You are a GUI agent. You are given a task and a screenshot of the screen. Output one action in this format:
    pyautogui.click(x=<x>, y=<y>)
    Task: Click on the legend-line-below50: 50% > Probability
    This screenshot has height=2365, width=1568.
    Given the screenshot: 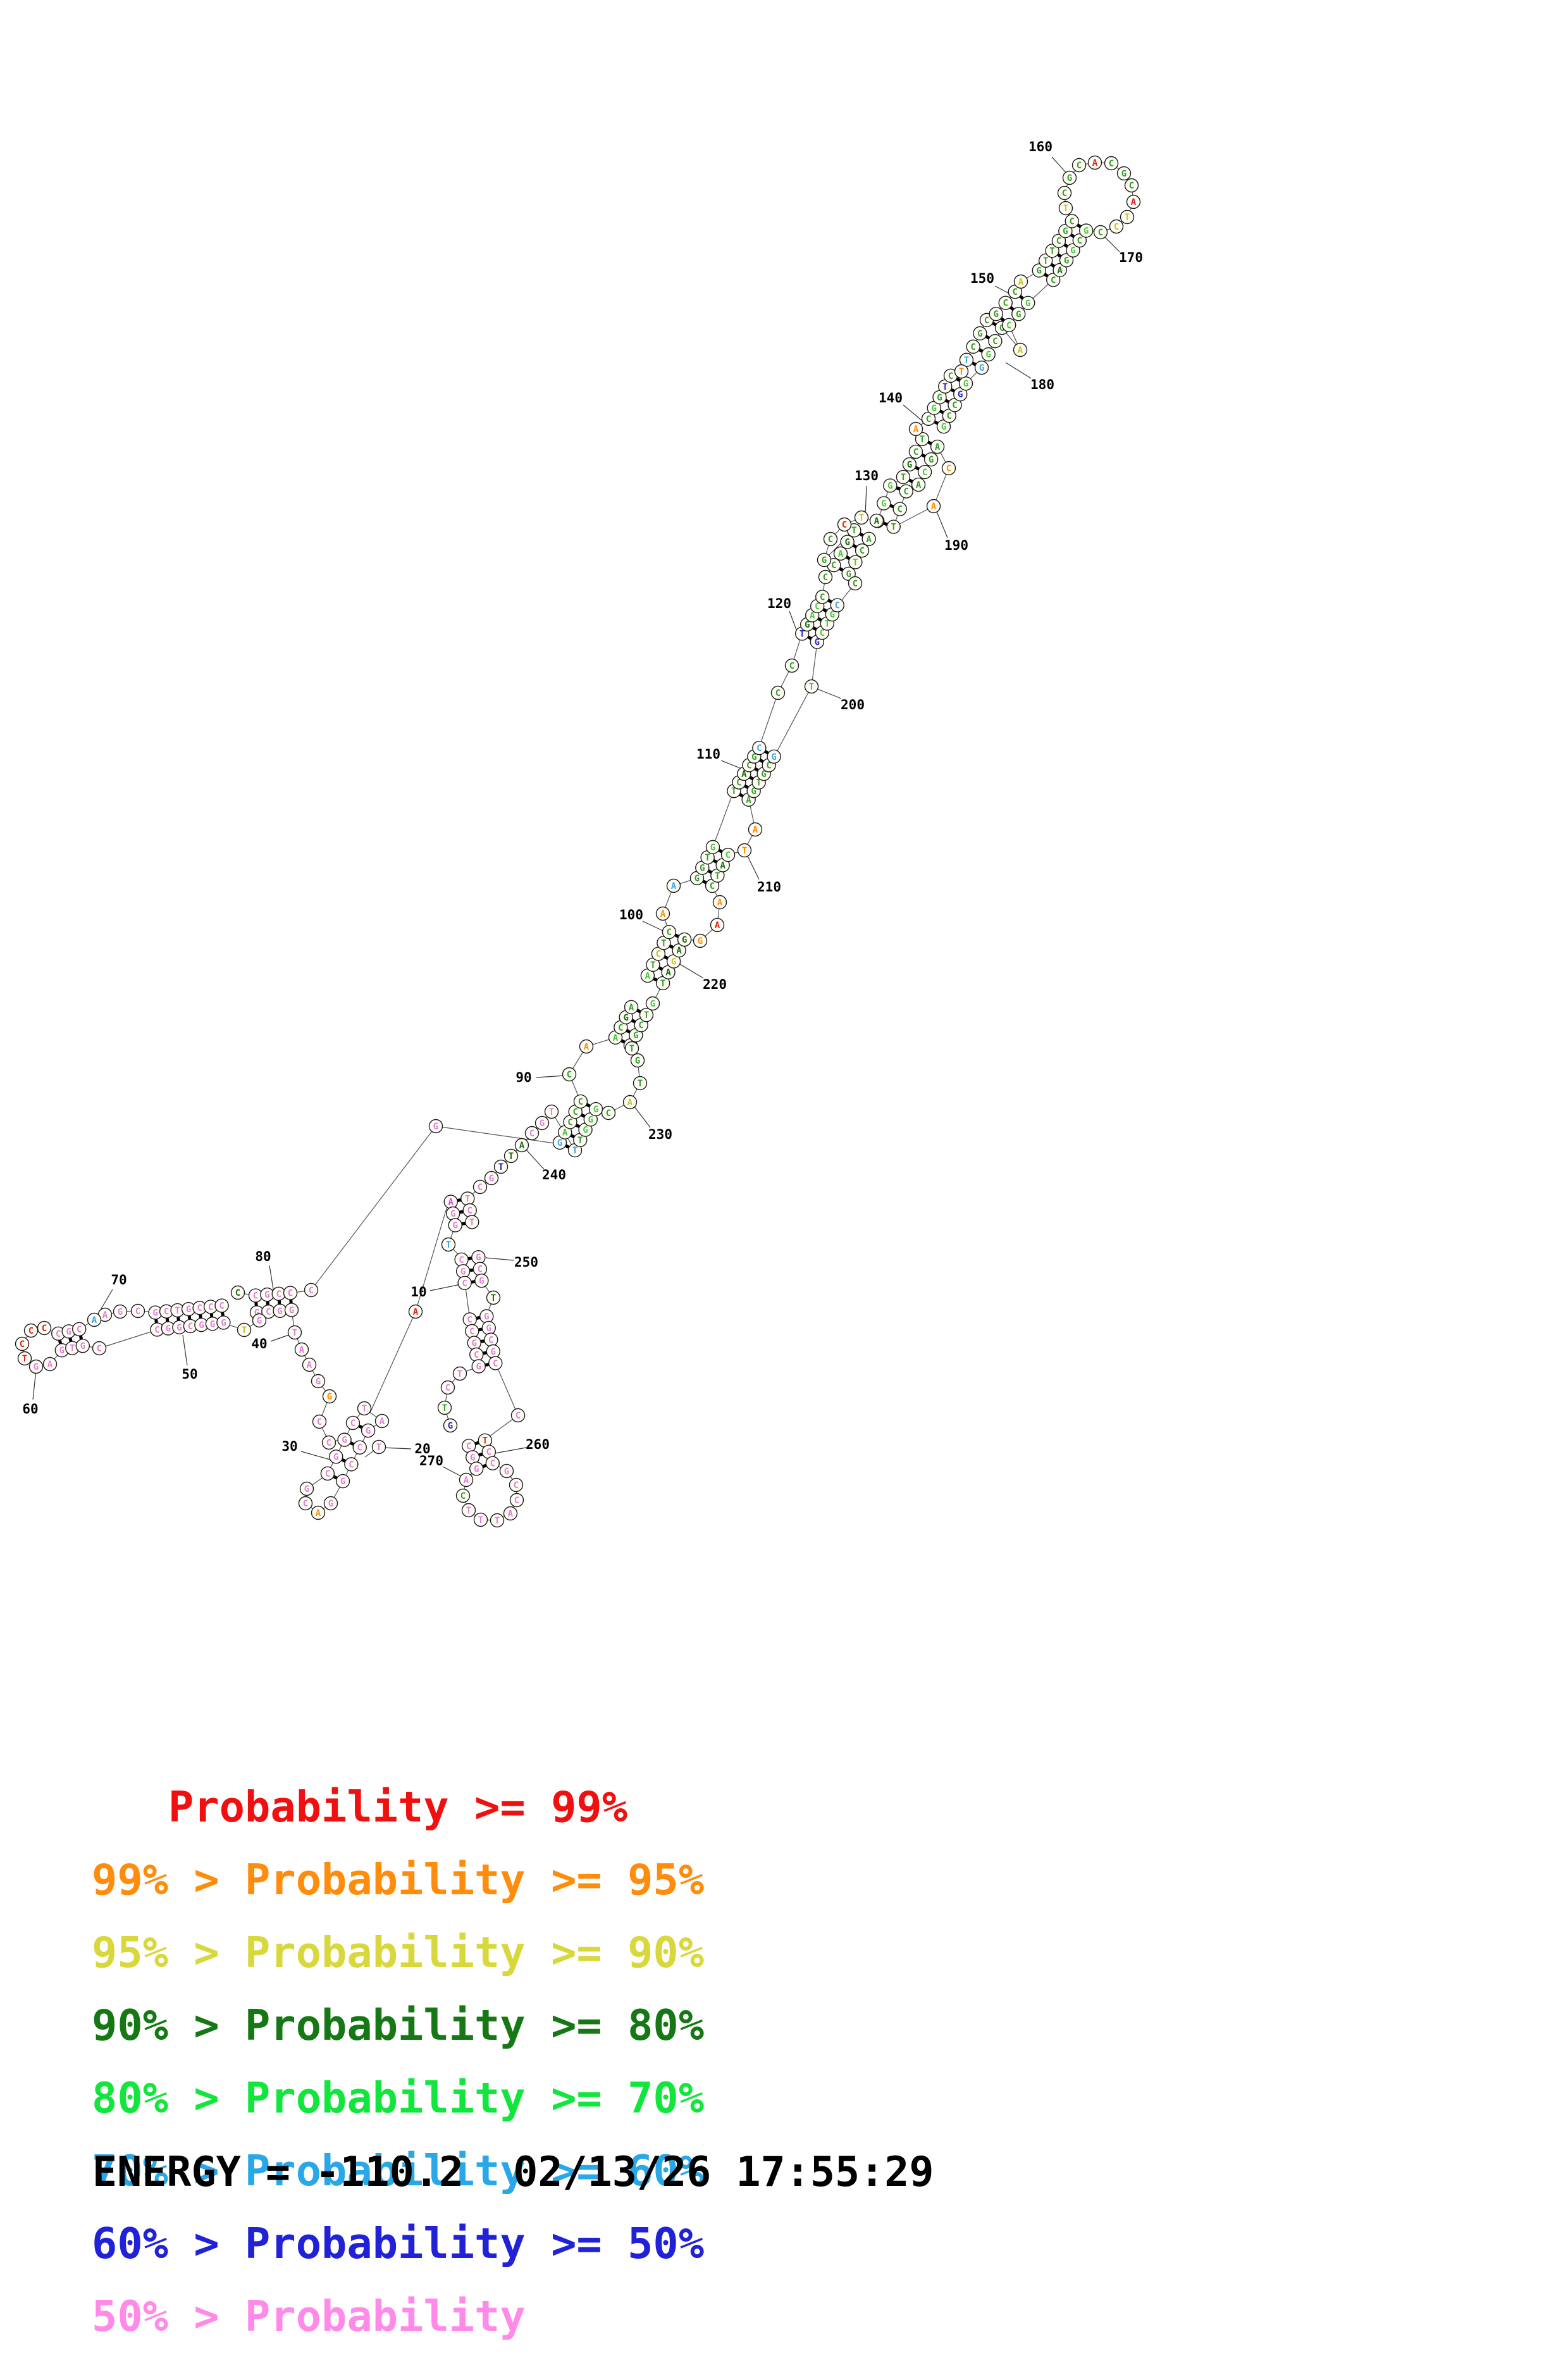 What is the action you would take?
    pyautogui.click(x=309, y=2316)
    